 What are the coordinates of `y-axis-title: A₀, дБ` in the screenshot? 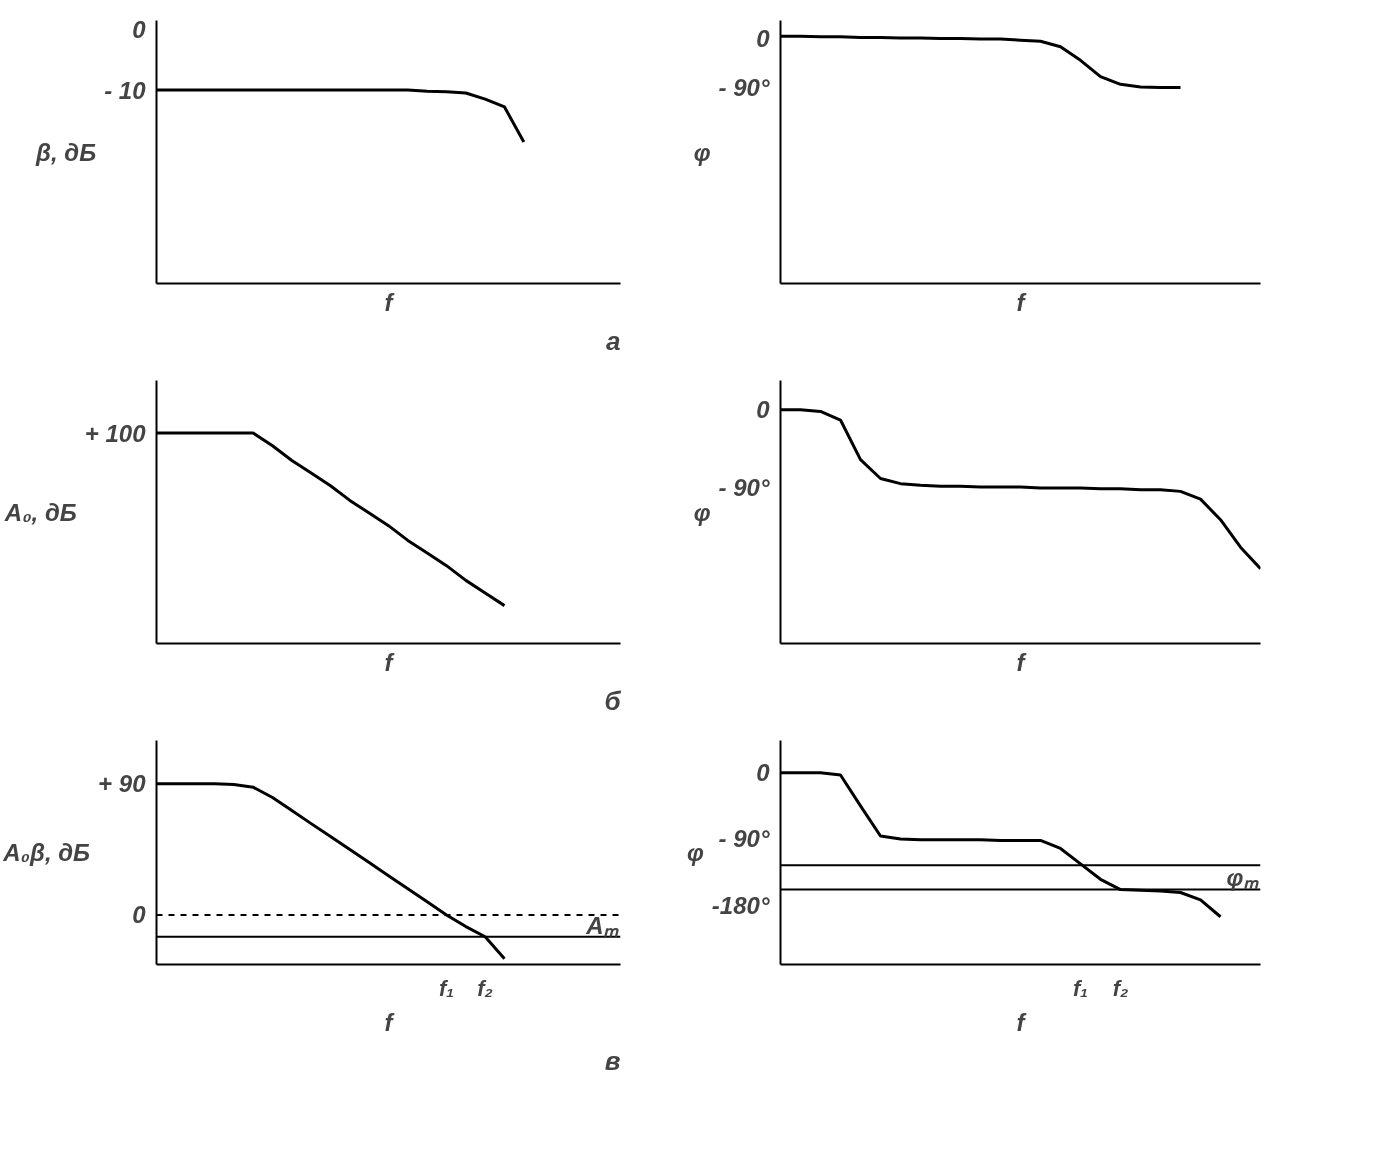 It's located at (40, 512).